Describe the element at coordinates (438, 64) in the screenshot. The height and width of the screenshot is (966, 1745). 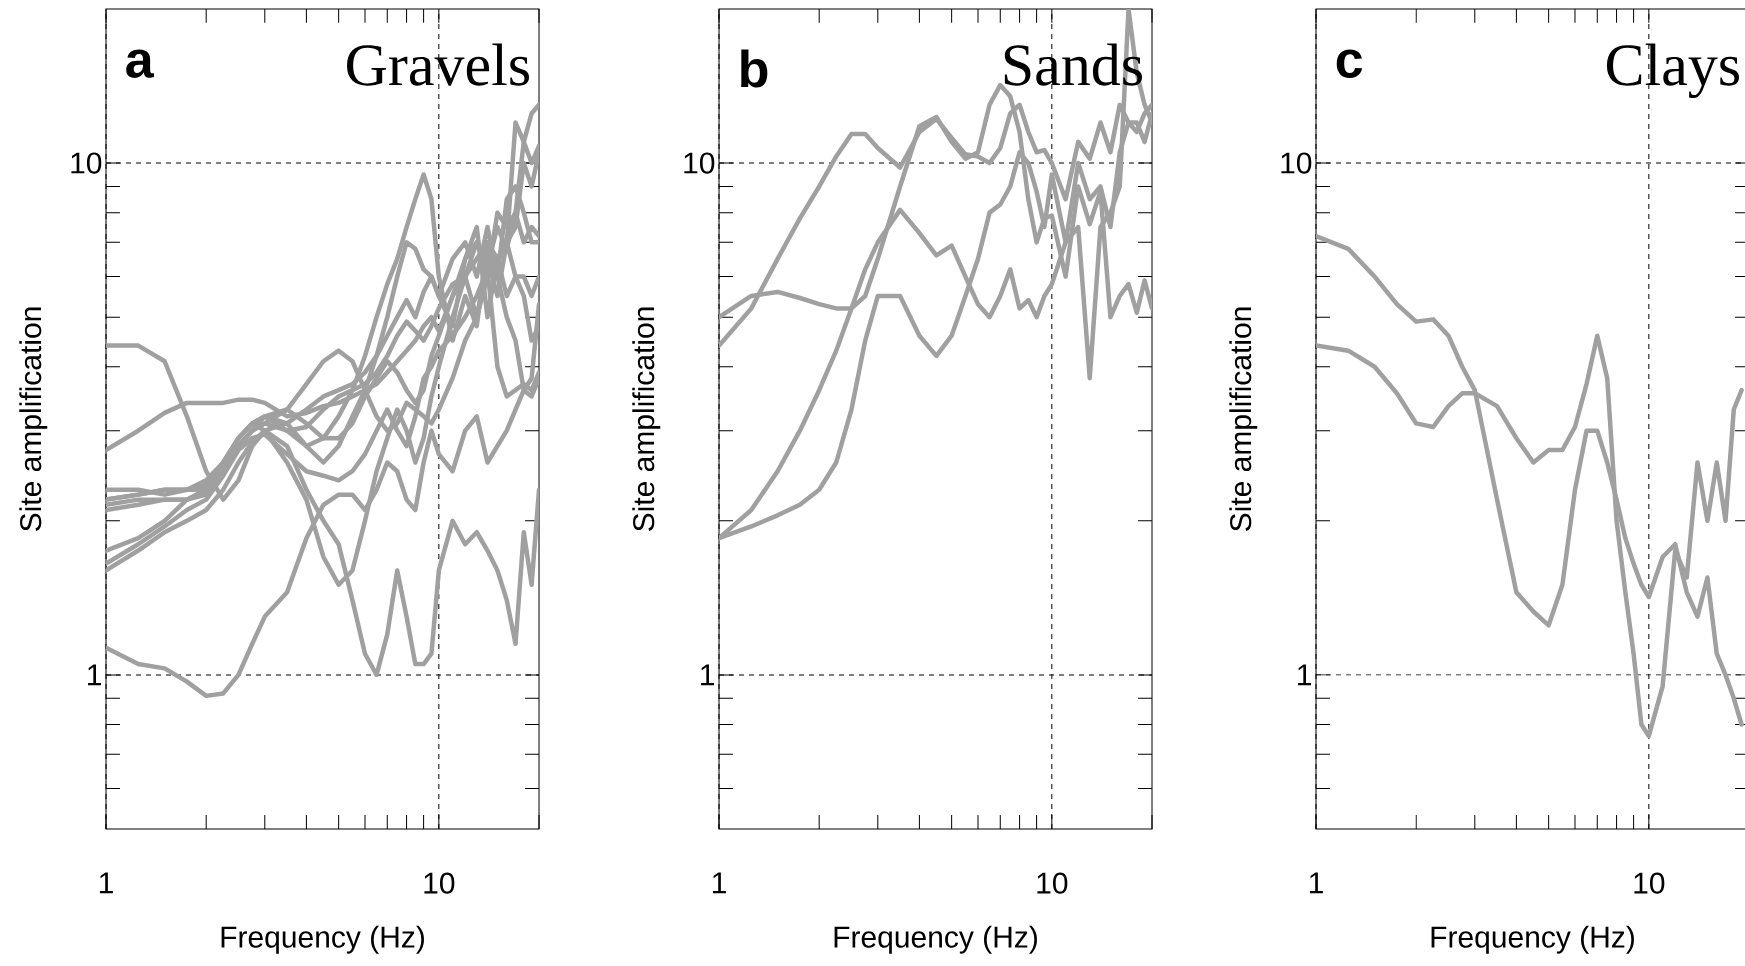
I see `chart-title: Gravels` at that location.